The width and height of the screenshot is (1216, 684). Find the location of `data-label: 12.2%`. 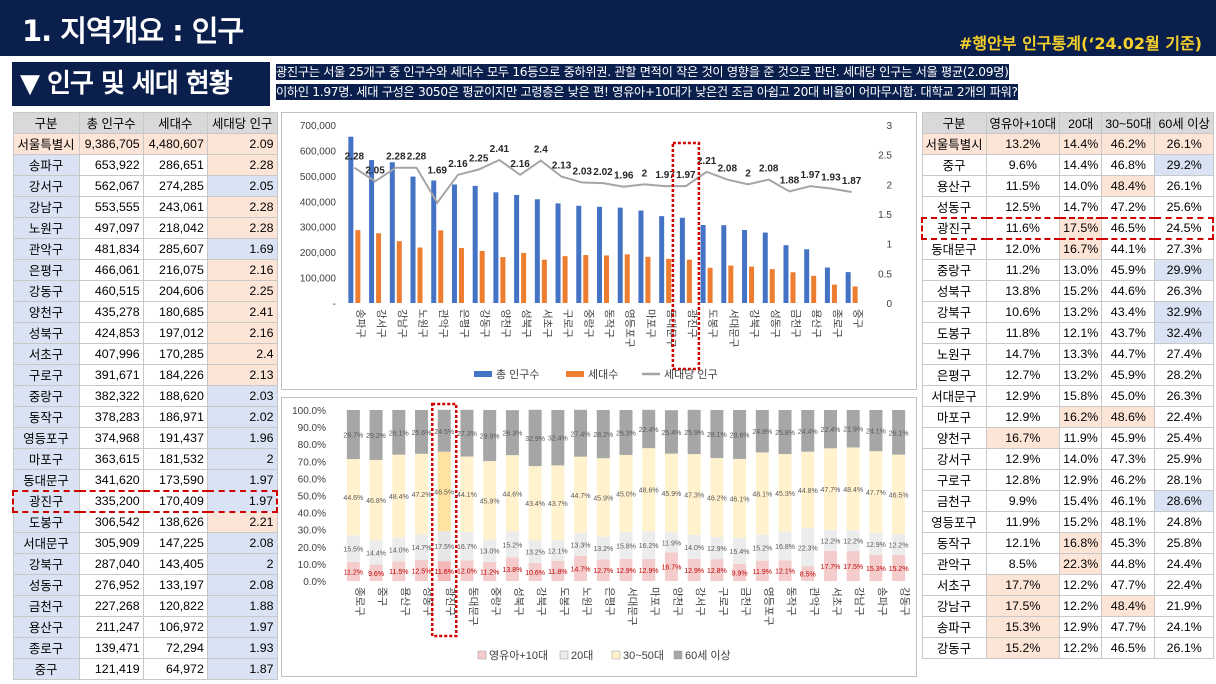

data-label: 12.2% is located at coordinates (899, 546).